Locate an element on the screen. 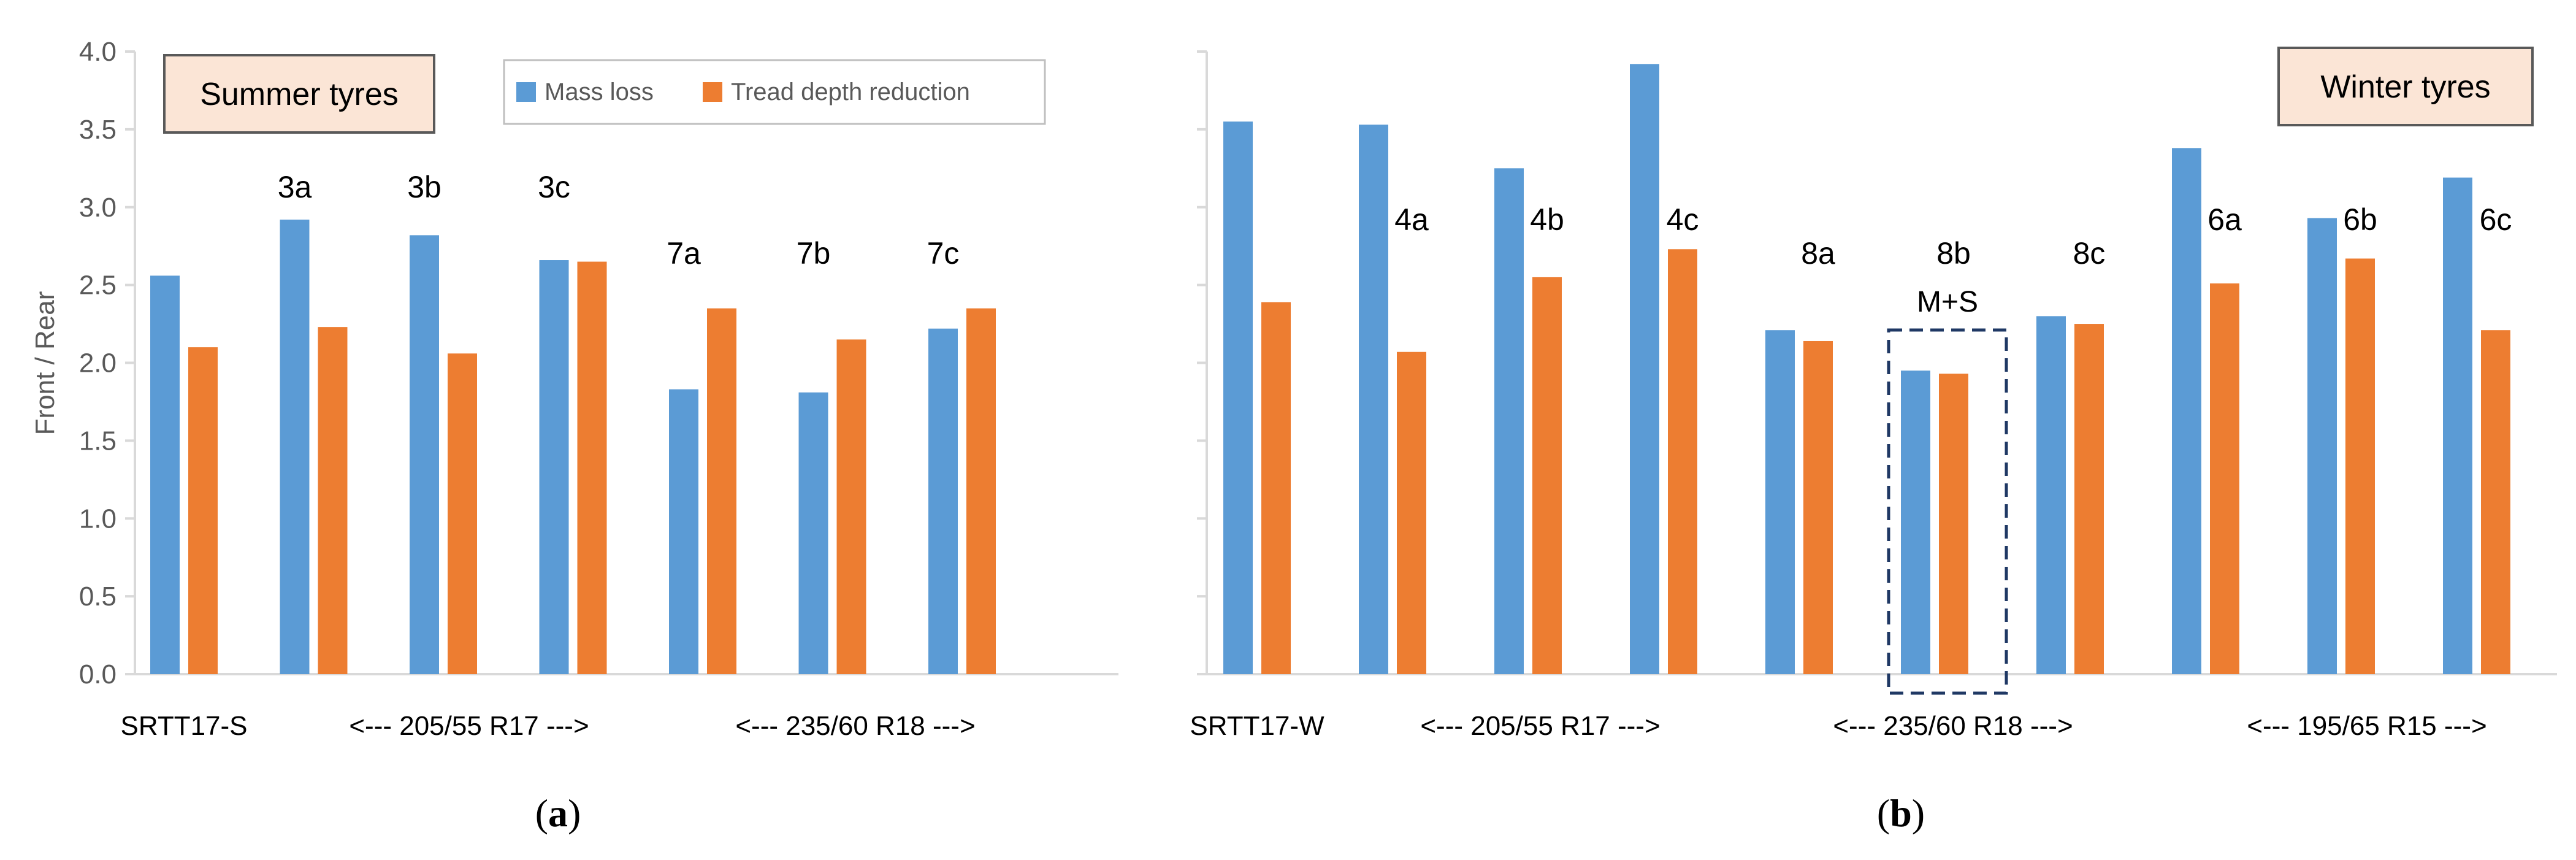 Image resolution: width=2576 pixels, height=860 pixels. bar-mass-loss-3a is located at coordinates (295, 447).